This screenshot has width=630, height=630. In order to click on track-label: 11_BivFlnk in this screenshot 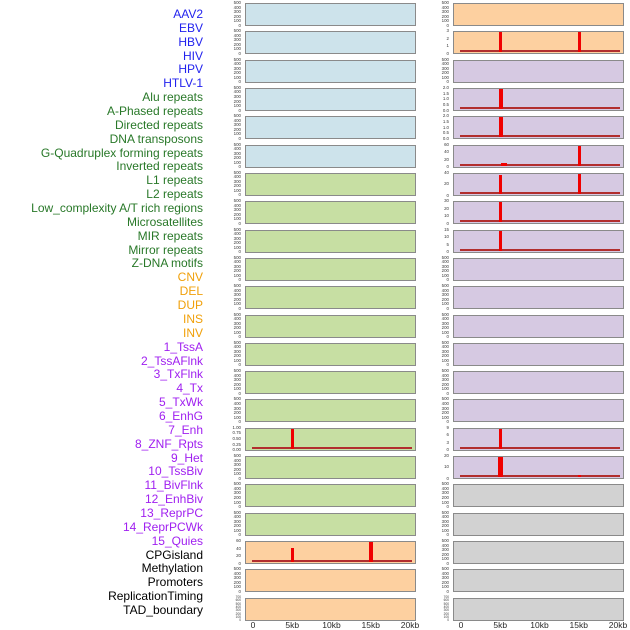, I will do `click(173, 485)`.